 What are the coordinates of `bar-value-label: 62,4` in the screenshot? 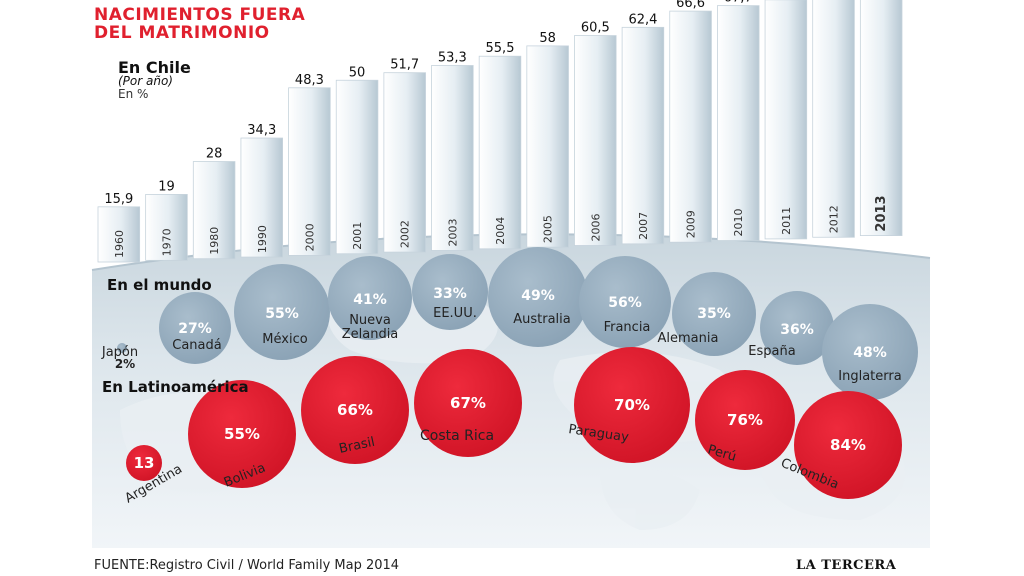 It's located at (642, 19).